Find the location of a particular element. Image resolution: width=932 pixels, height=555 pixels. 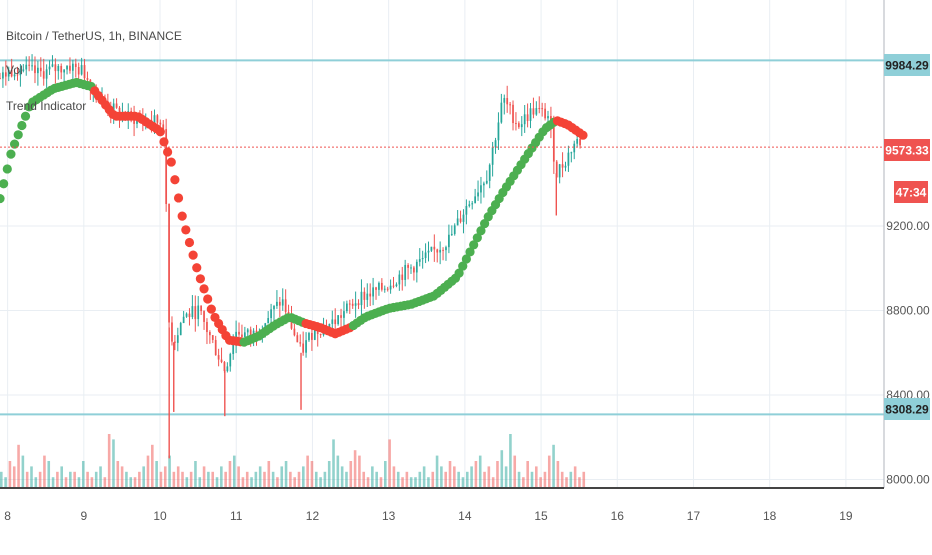

y-tick-label: 9200.00 is located at coordinates (908, 226).